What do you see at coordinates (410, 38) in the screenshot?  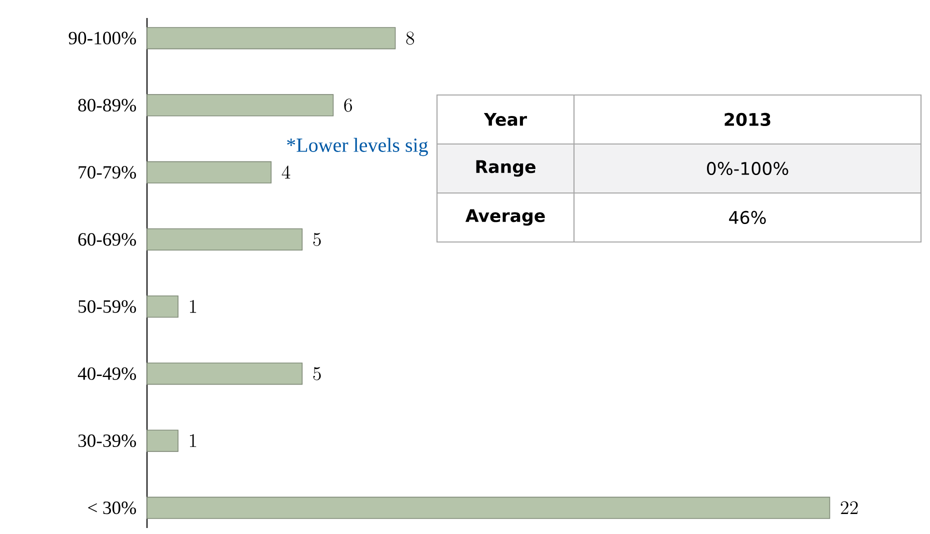 I see `data-label: 8` at bounding box center [410, 38].